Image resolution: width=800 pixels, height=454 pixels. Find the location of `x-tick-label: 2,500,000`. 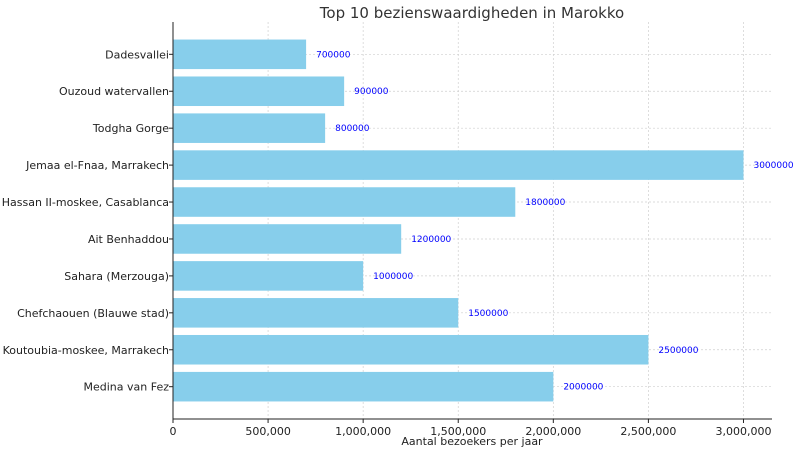

x-tick-label: 2,500,000 is located at coordinates (648, 431).